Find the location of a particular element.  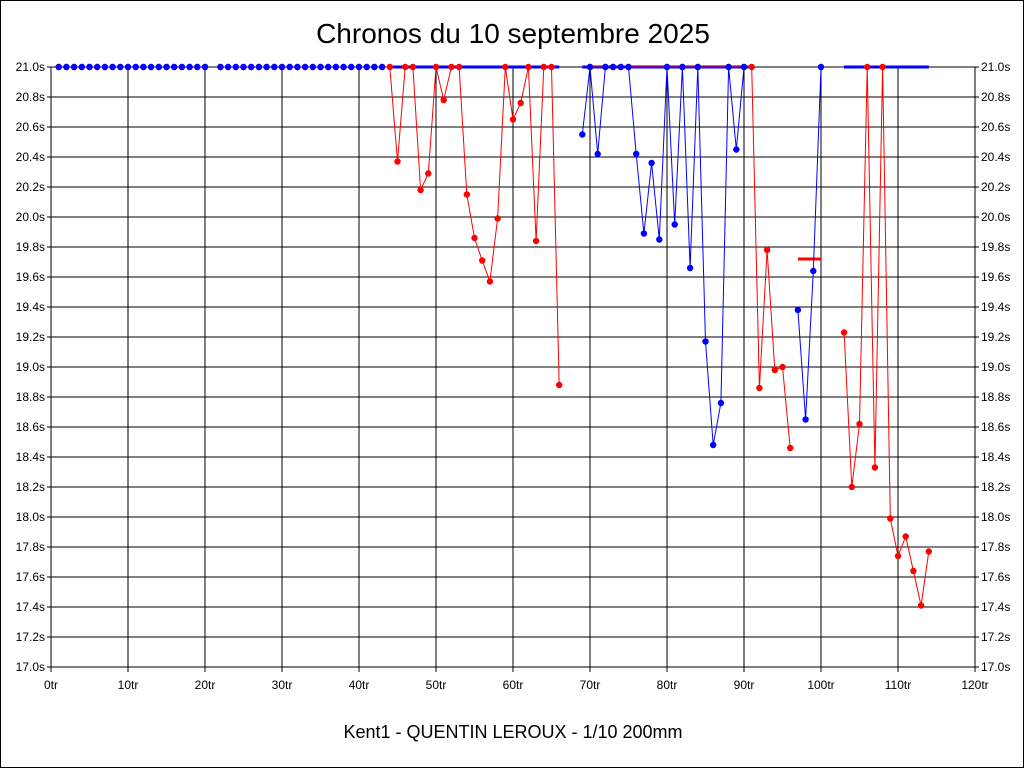

y-tick-label-left: 18.4s is located at coordinates (30, 457).